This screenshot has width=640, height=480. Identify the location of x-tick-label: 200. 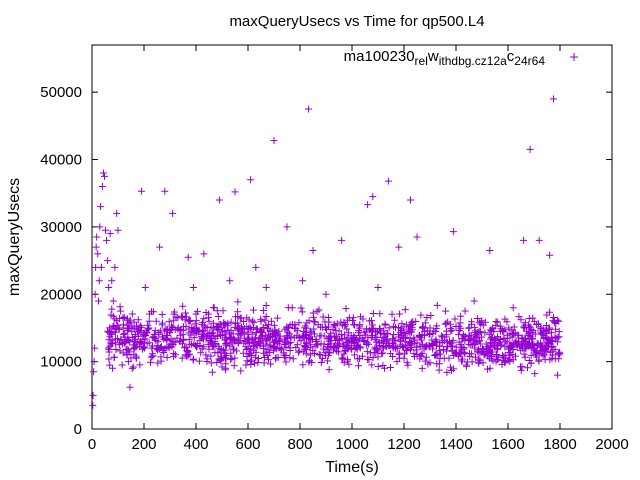
(143, 444).